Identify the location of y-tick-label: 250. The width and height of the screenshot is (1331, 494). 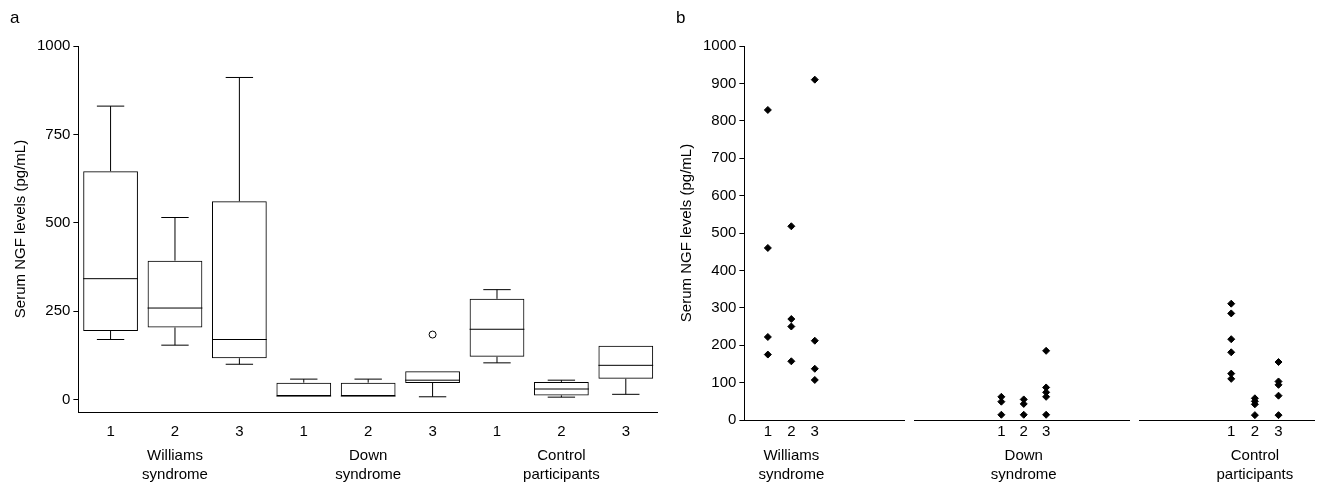
(58, 310).